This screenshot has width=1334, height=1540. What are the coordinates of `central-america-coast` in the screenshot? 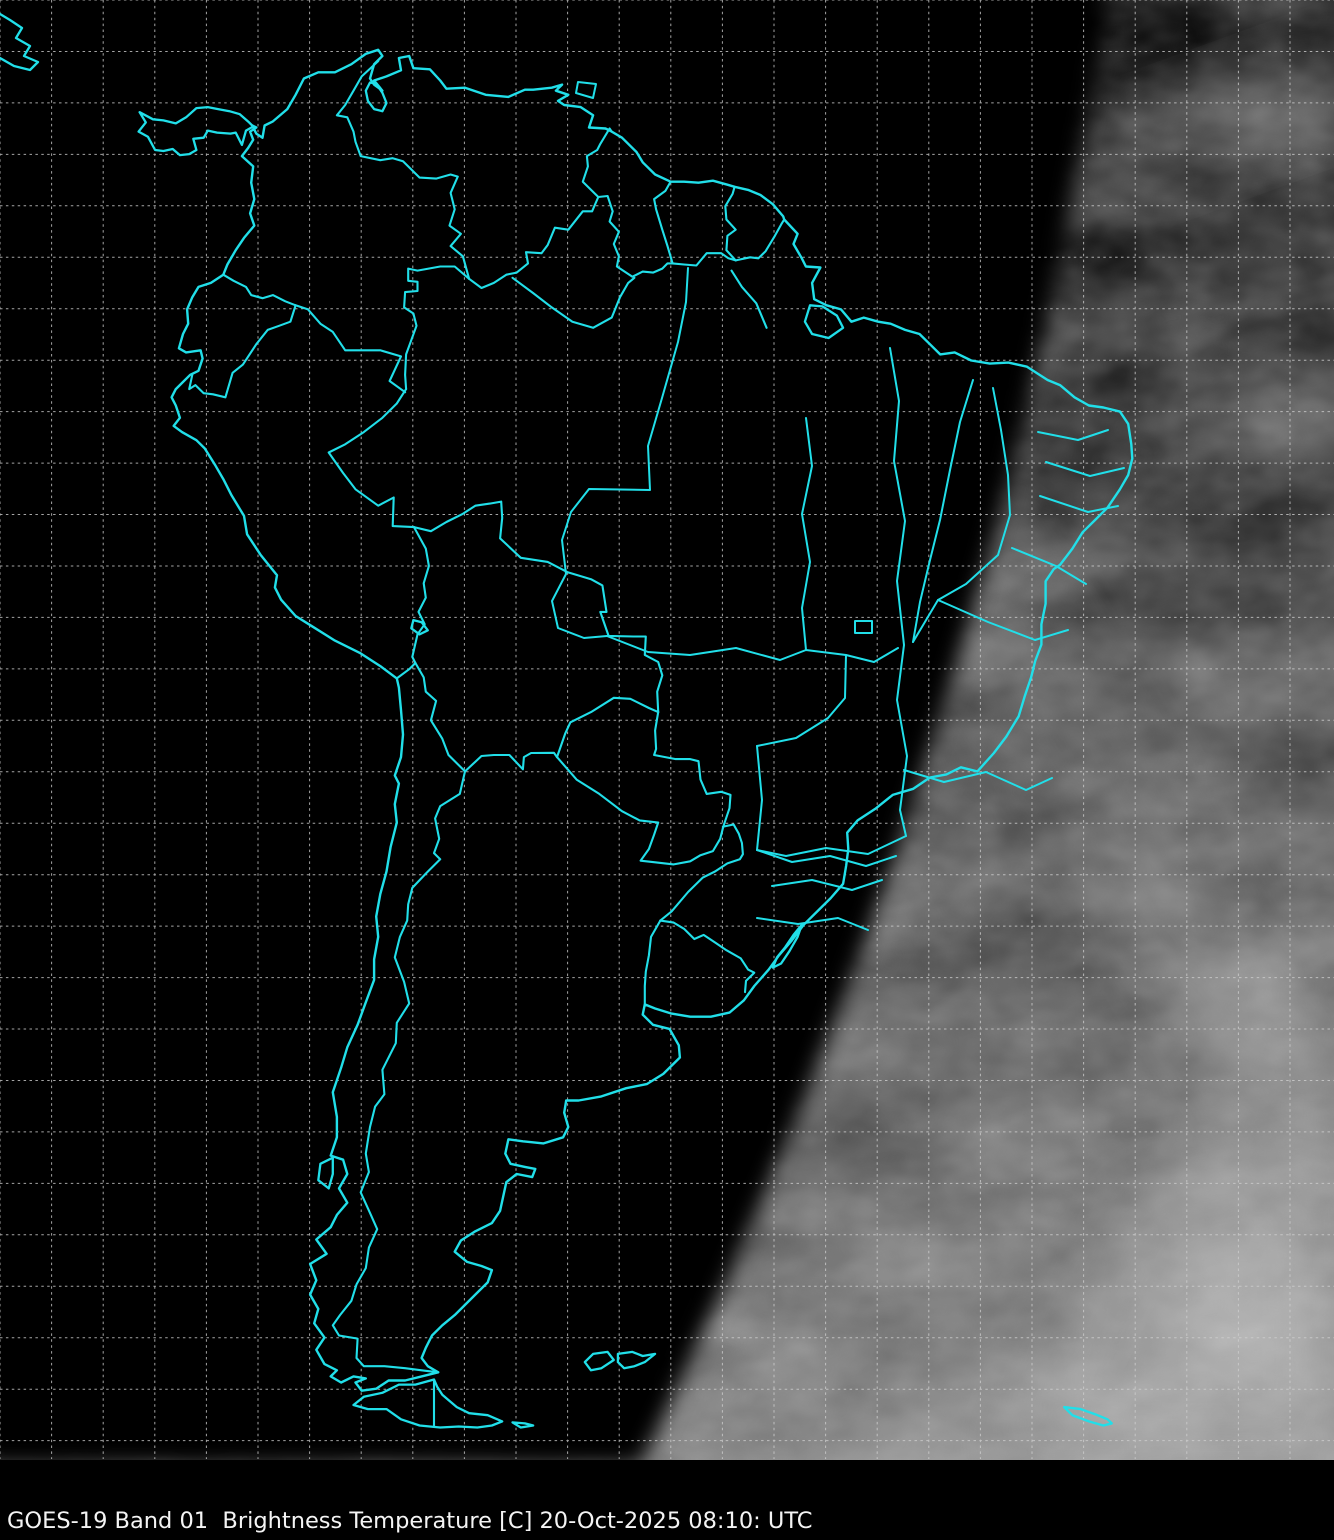 It's located at (20, 42).